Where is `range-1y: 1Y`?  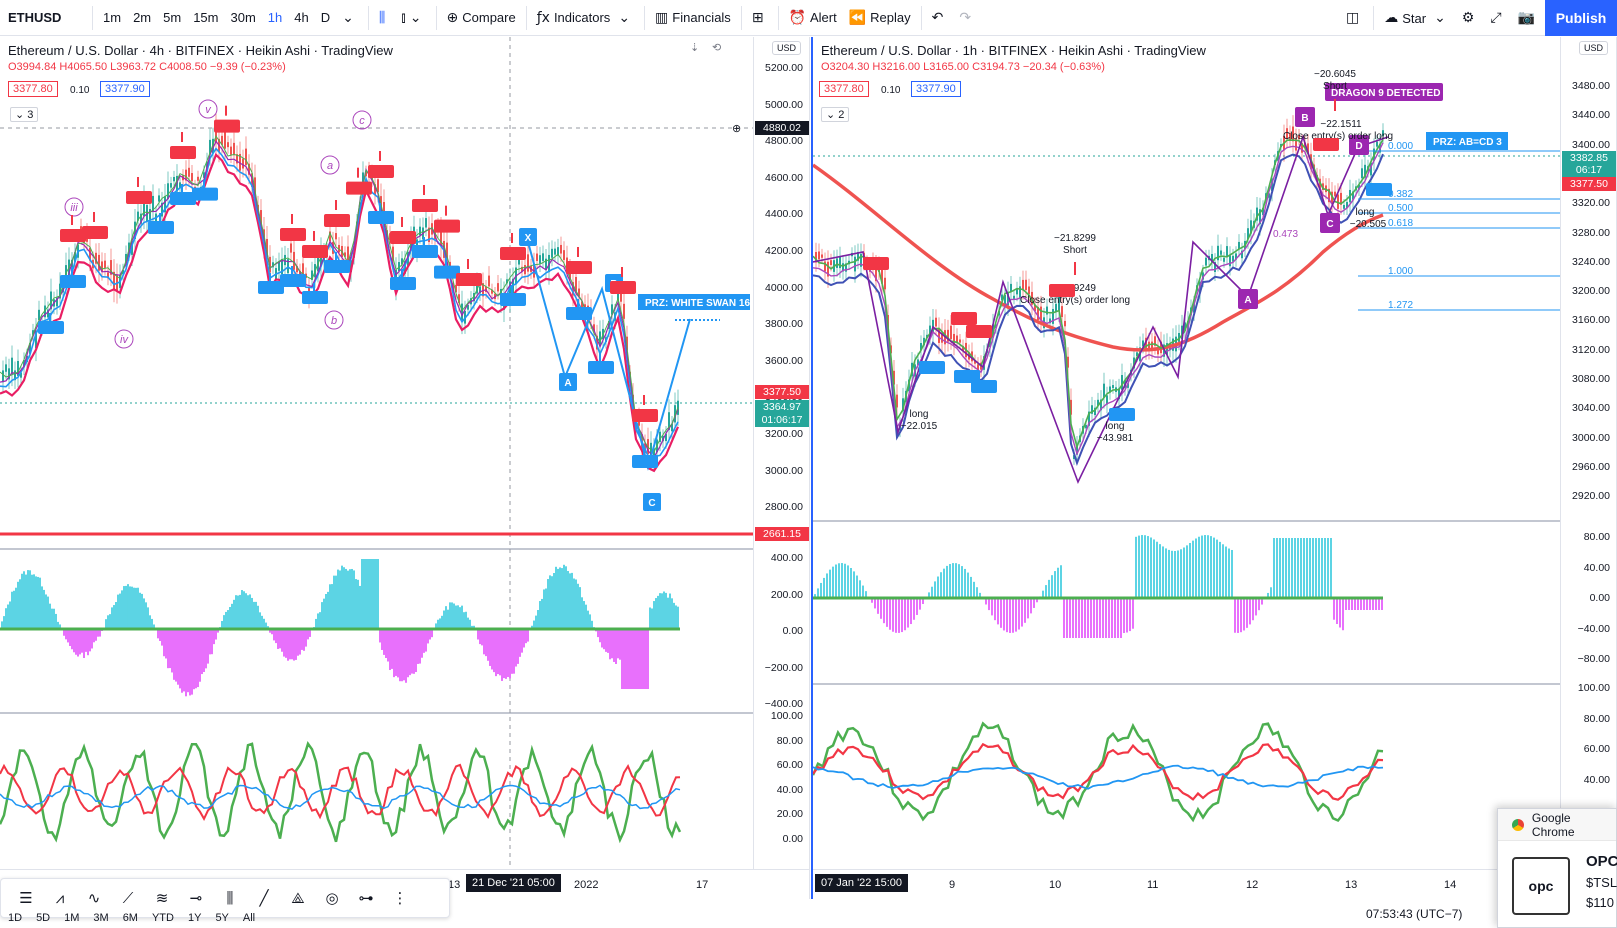 range-1y: 1Y is located at coordinates (194, 918).